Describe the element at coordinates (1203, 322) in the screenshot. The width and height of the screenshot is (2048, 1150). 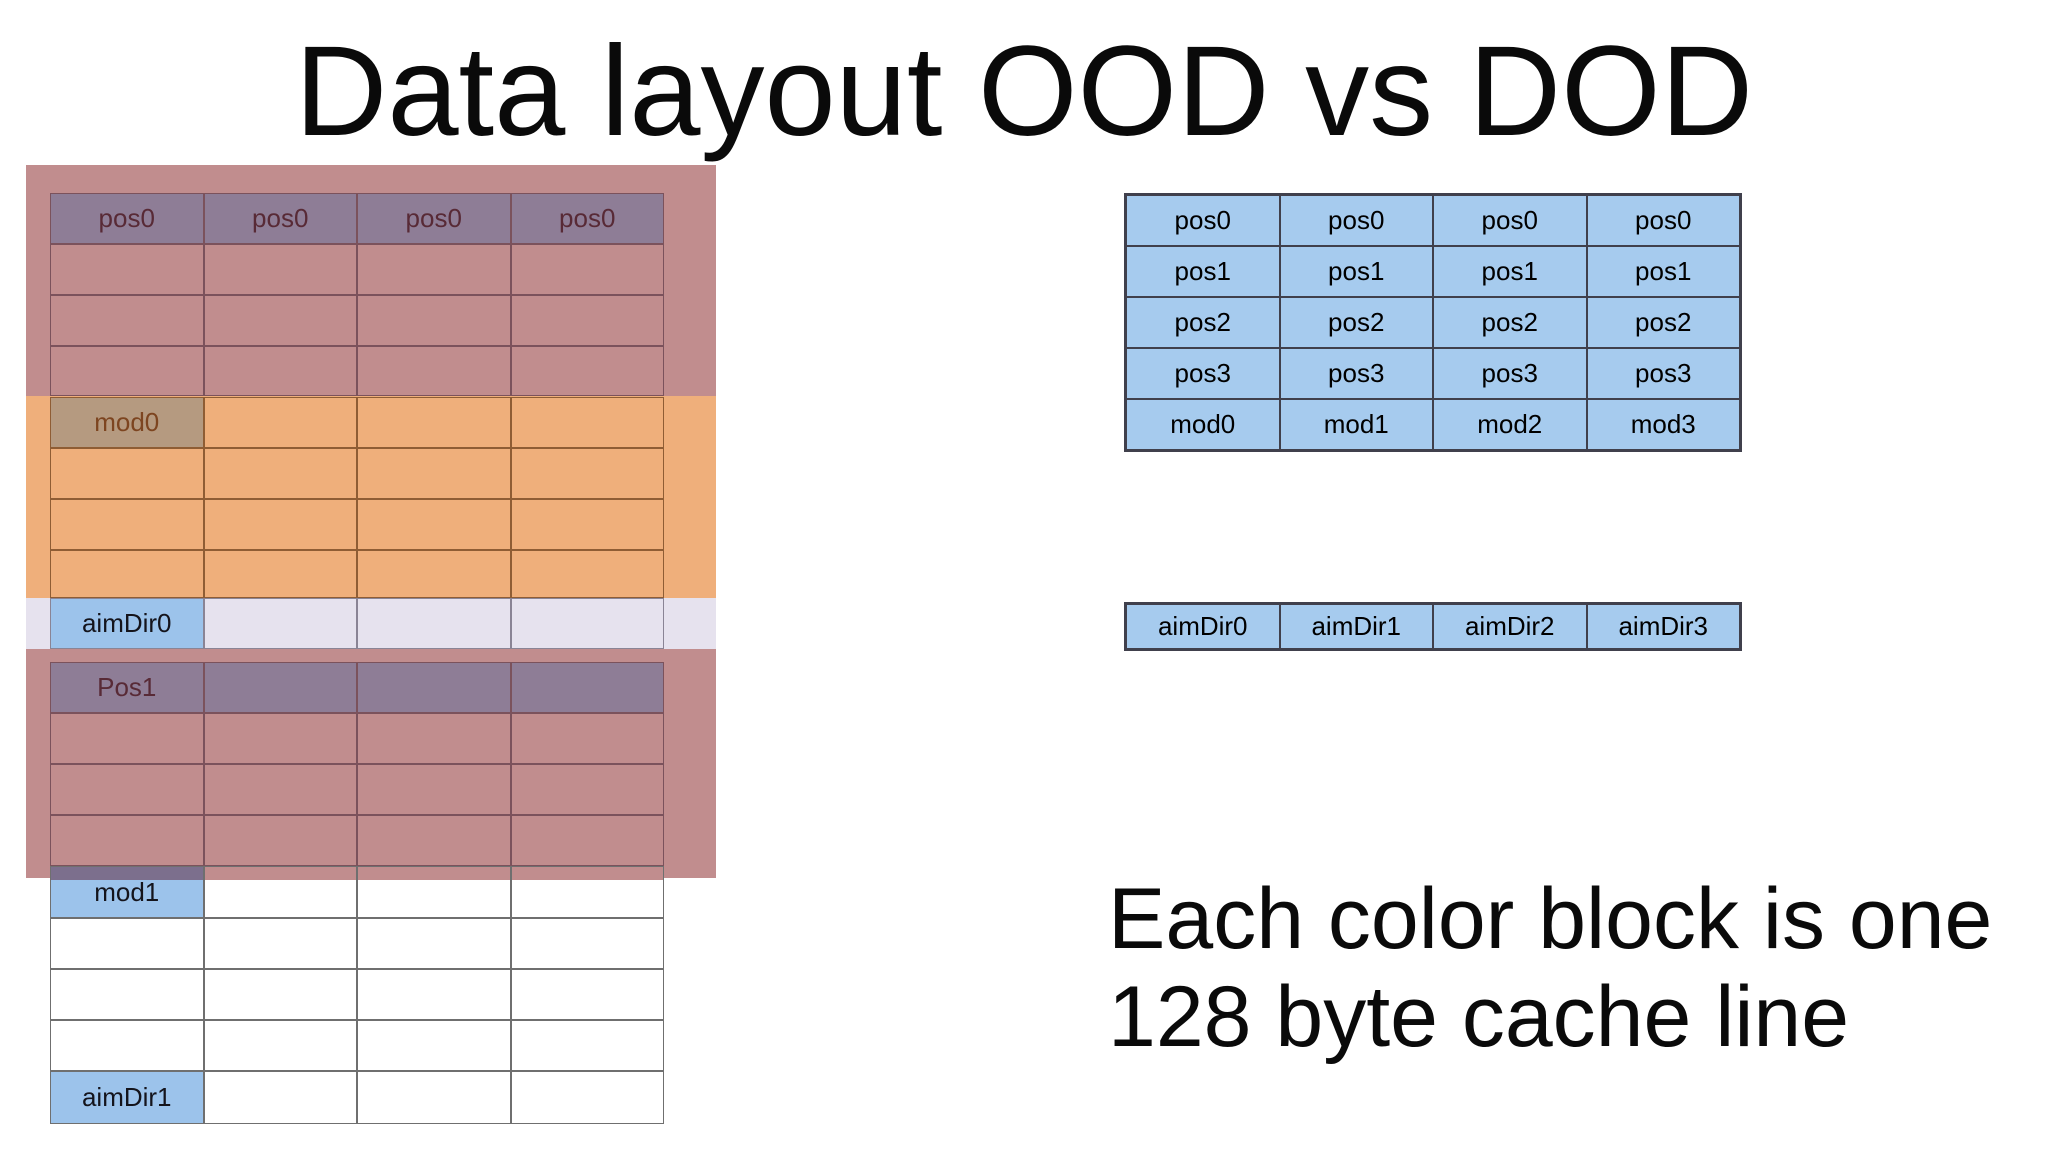
I see `dod-cell-r2-c0: pos2` at that location.